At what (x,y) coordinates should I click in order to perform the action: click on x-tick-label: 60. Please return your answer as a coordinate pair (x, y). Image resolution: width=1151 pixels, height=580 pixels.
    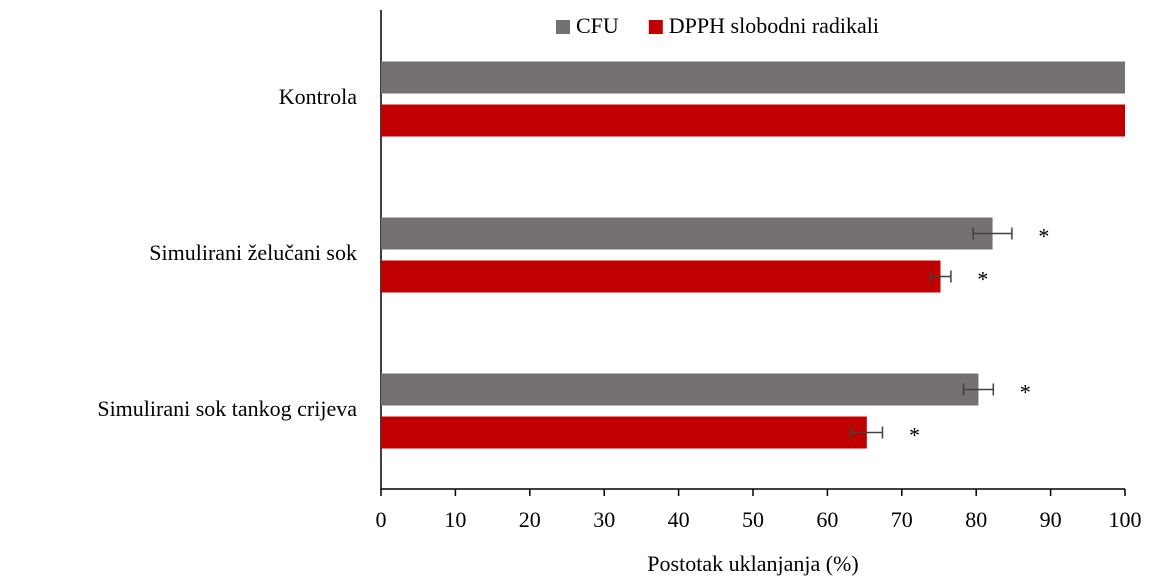
    Looking at the image, I should click on (827, 519).